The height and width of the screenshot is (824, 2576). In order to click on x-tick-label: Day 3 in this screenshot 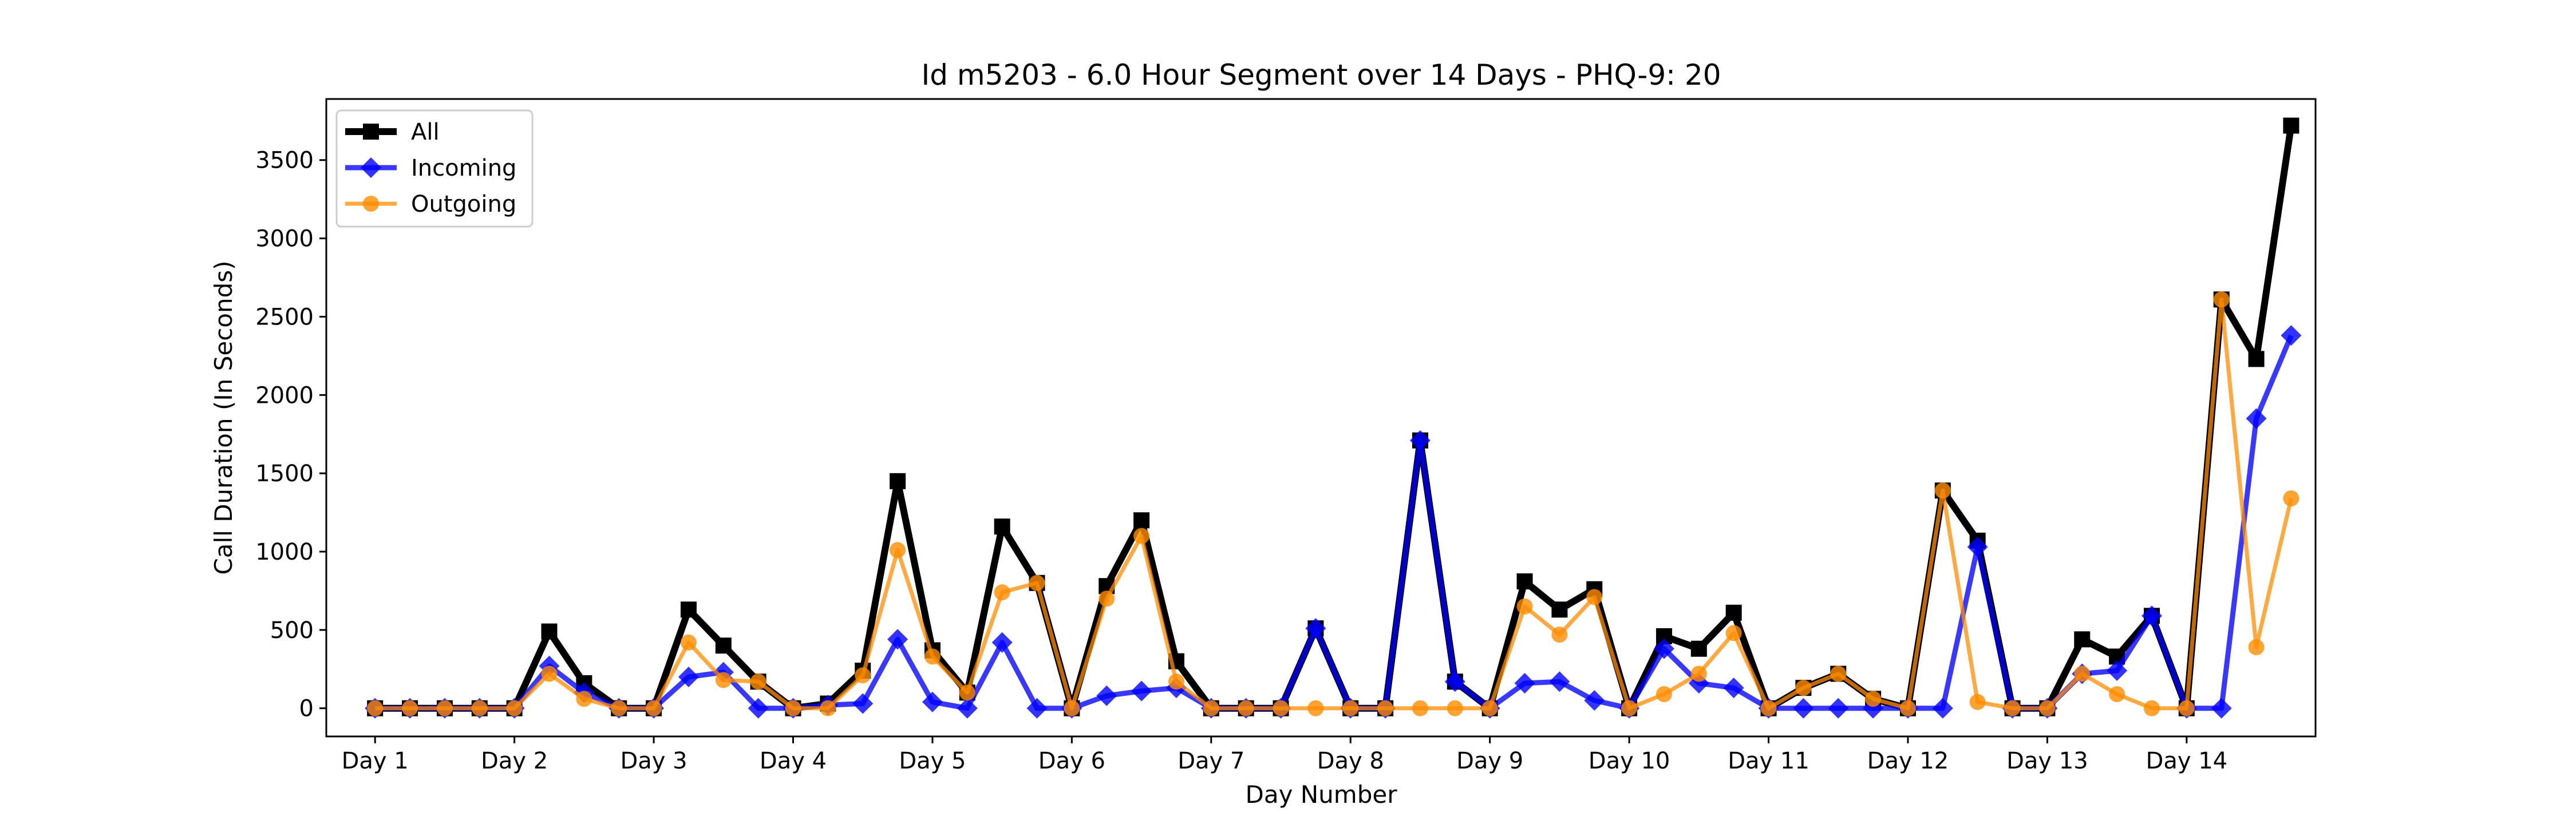, I will do `click(653, 761)`.